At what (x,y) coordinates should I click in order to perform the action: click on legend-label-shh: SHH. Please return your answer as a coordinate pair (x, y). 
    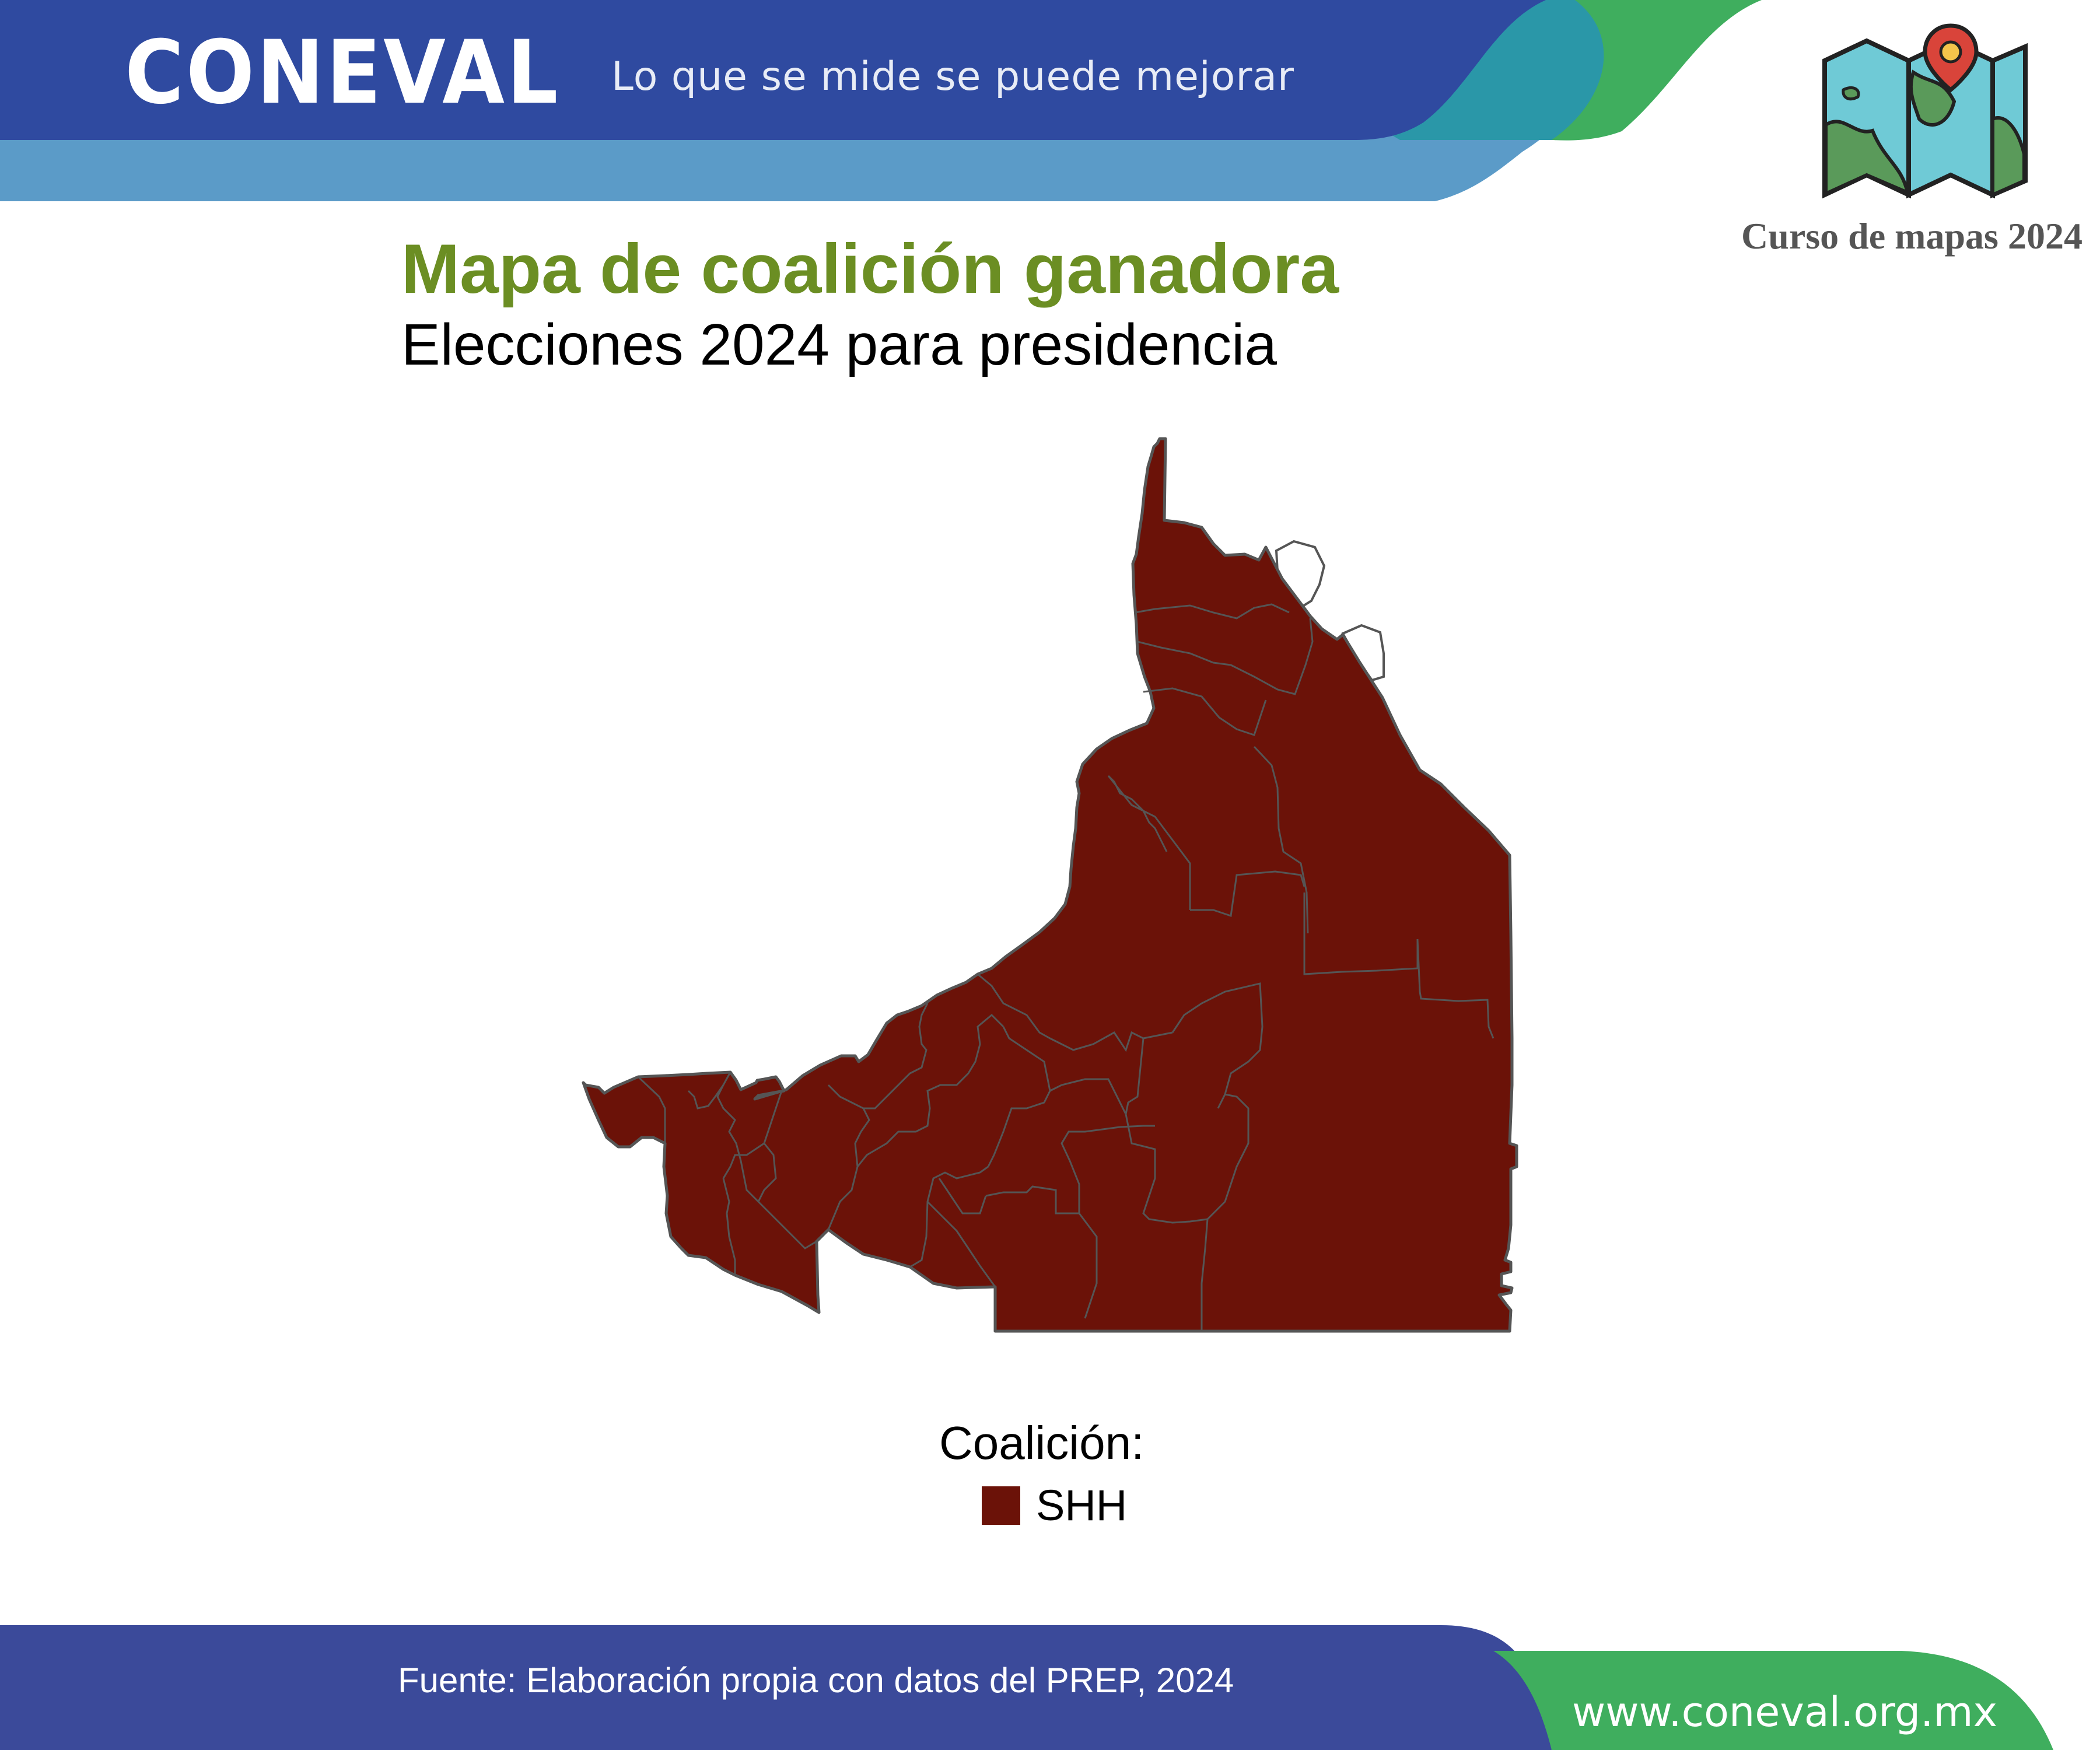
    Looking at the image, I should click on (1082, 1505).